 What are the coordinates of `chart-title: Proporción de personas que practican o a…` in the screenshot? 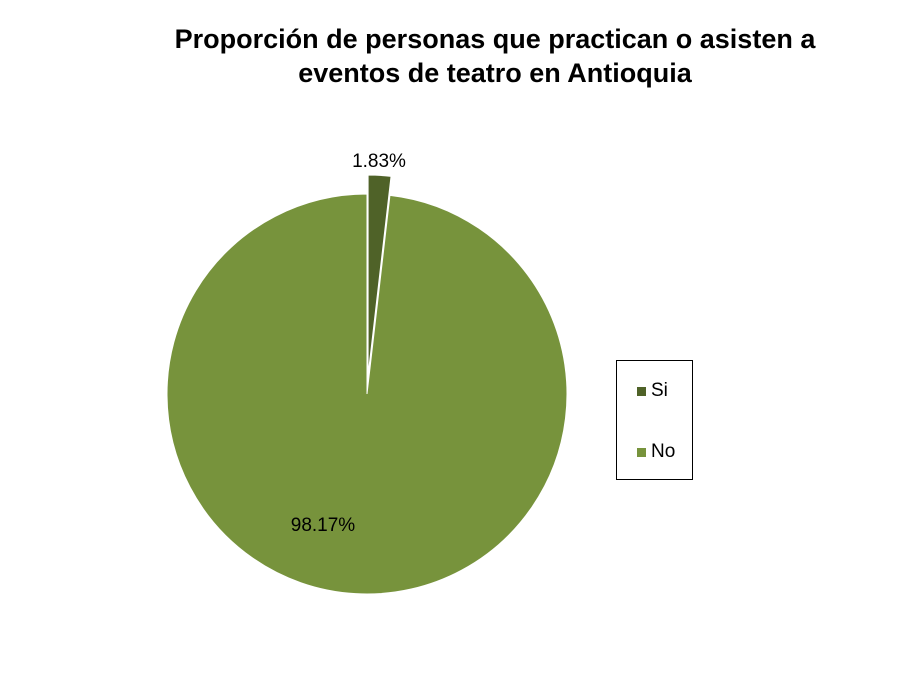 It's located at (495, 56).